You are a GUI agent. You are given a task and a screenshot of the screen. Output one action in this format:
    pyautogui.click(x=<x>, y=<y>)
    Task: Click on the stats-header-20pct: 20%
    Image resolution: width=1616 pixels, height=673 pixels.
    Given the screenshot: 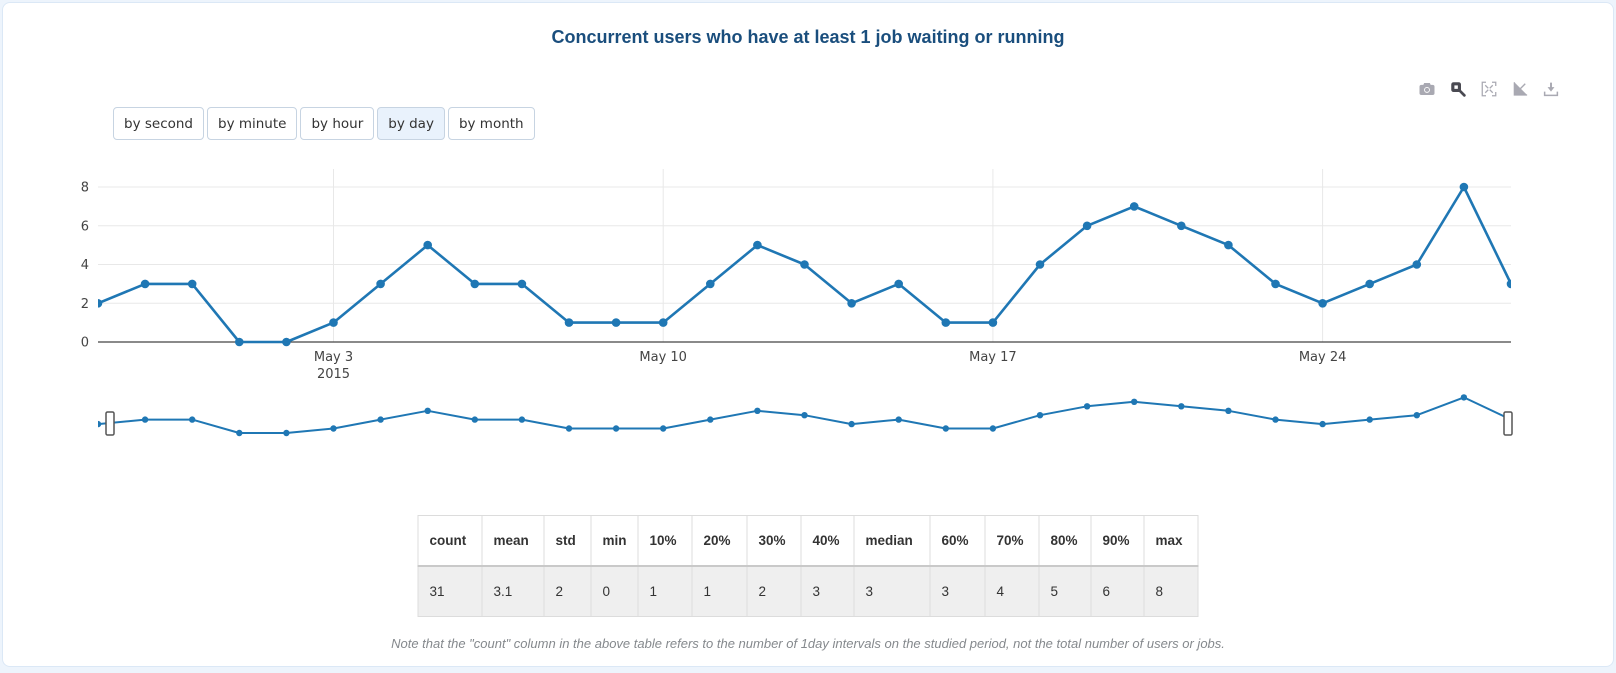 What is the action you would take?
    pyautogui.click(x=719, y=541)
    